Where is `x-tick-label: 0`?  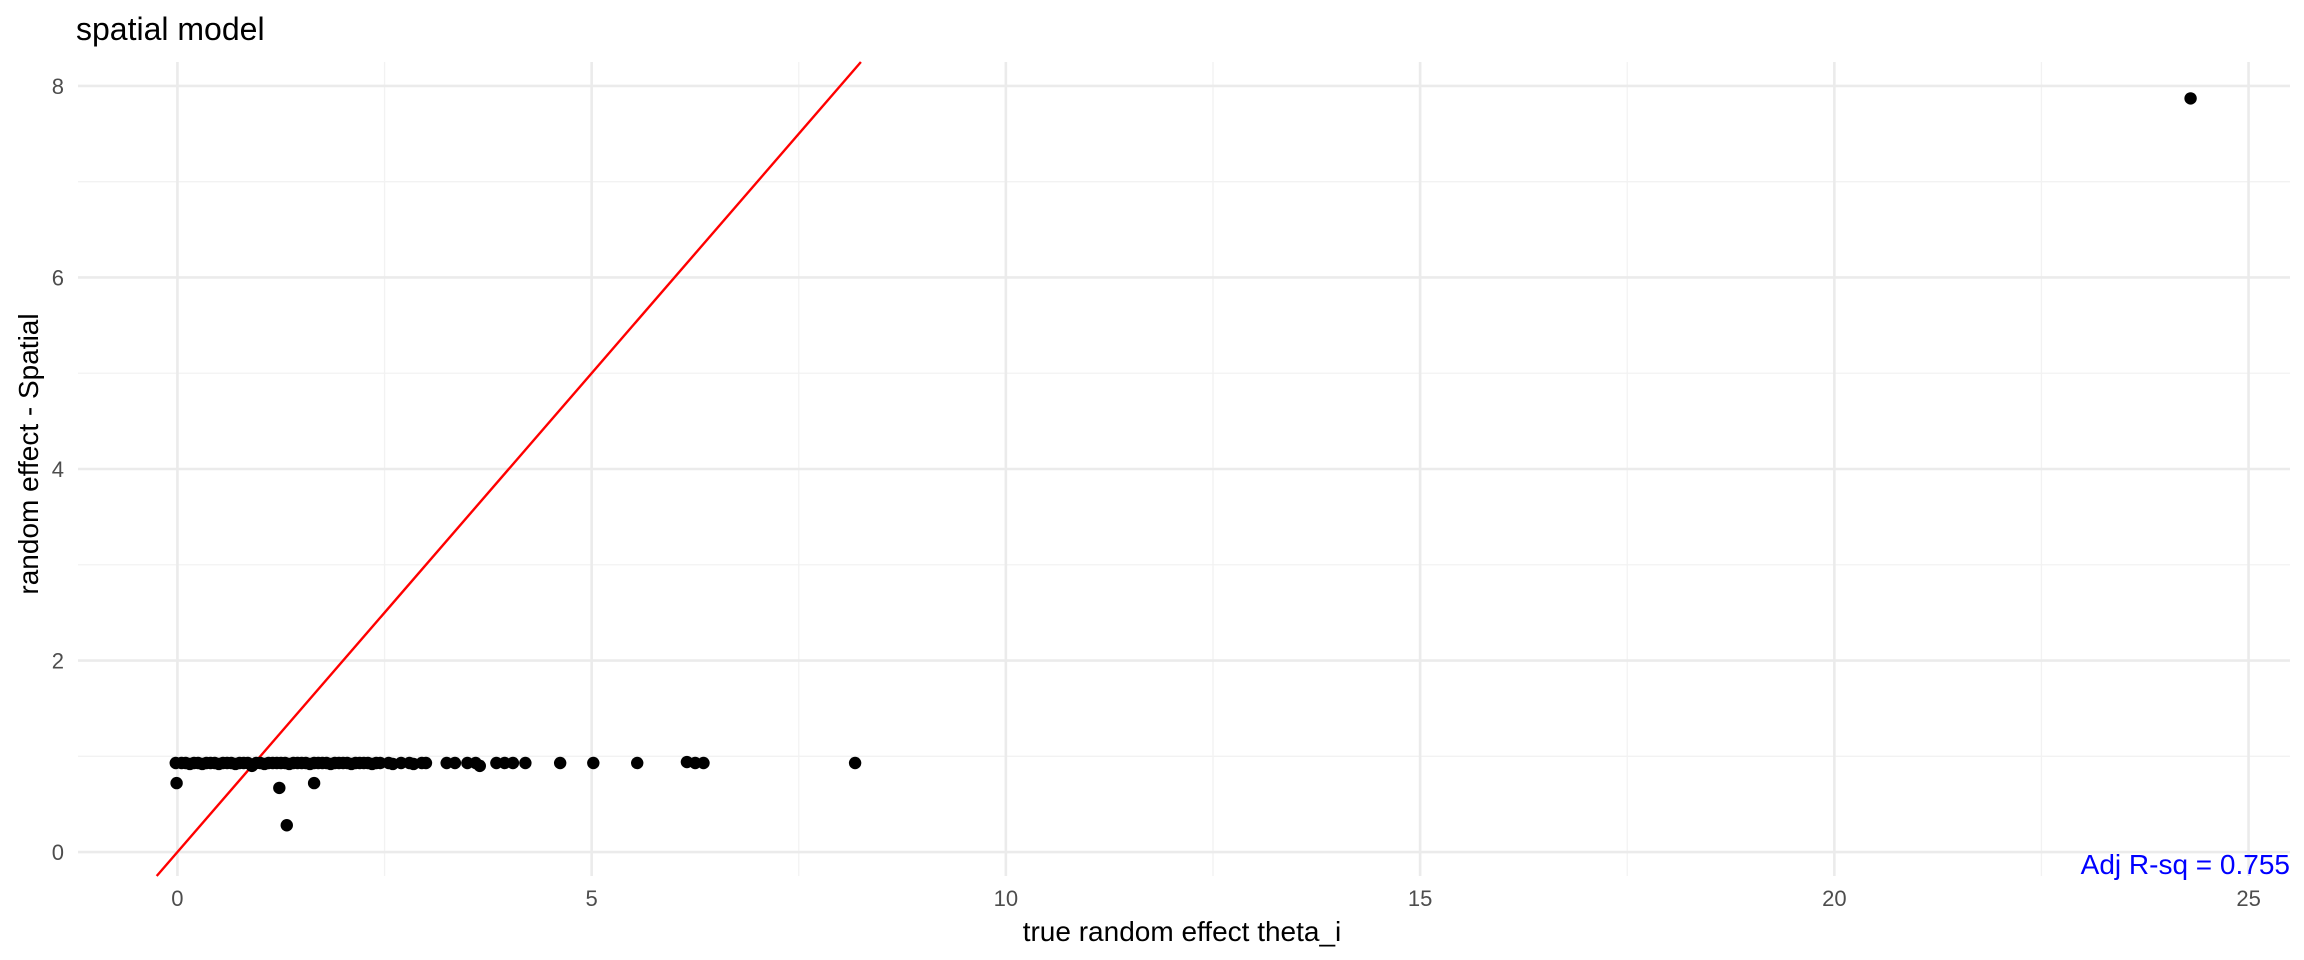 x-tick-label: 0 is located at coordinates (177, 898).